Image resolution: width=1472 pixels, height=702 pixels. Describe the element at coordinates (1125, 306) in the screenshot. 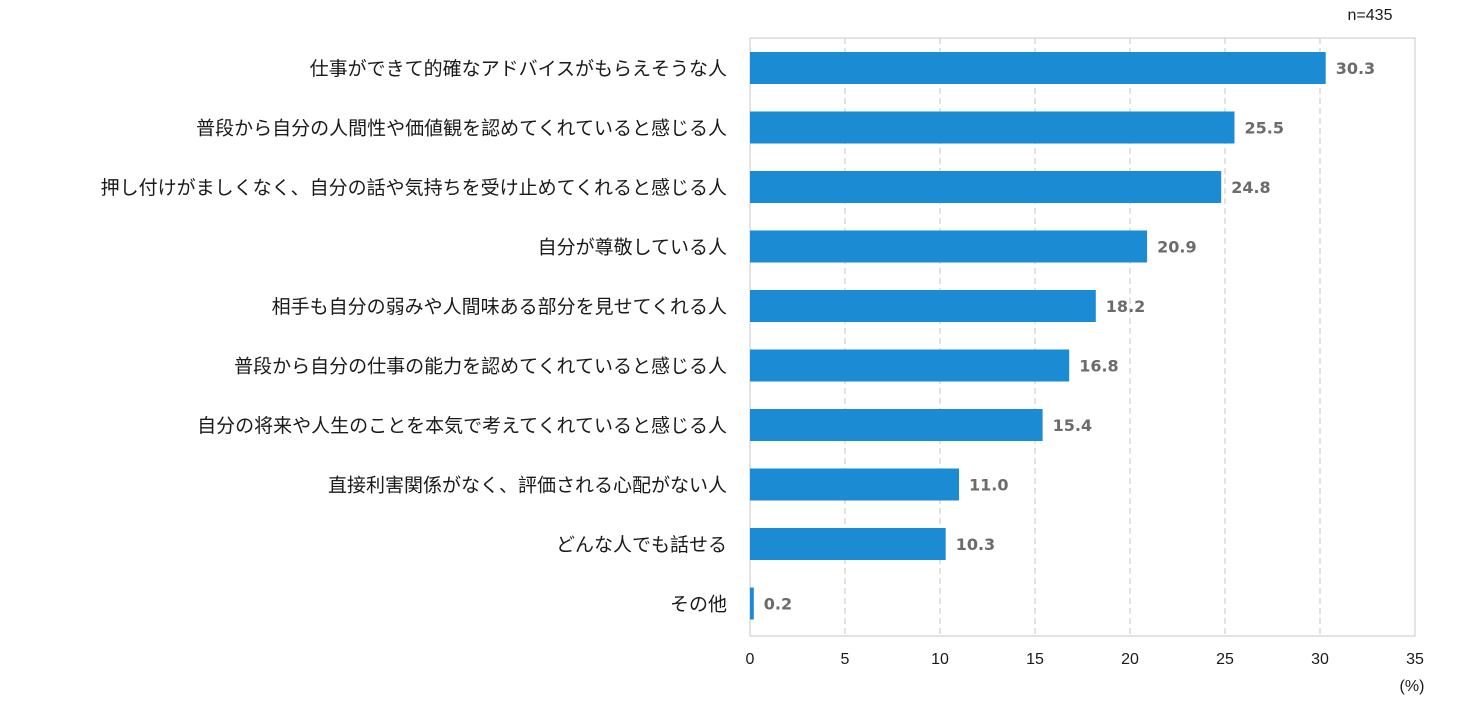

I see `value-label: 18.2` at that location.